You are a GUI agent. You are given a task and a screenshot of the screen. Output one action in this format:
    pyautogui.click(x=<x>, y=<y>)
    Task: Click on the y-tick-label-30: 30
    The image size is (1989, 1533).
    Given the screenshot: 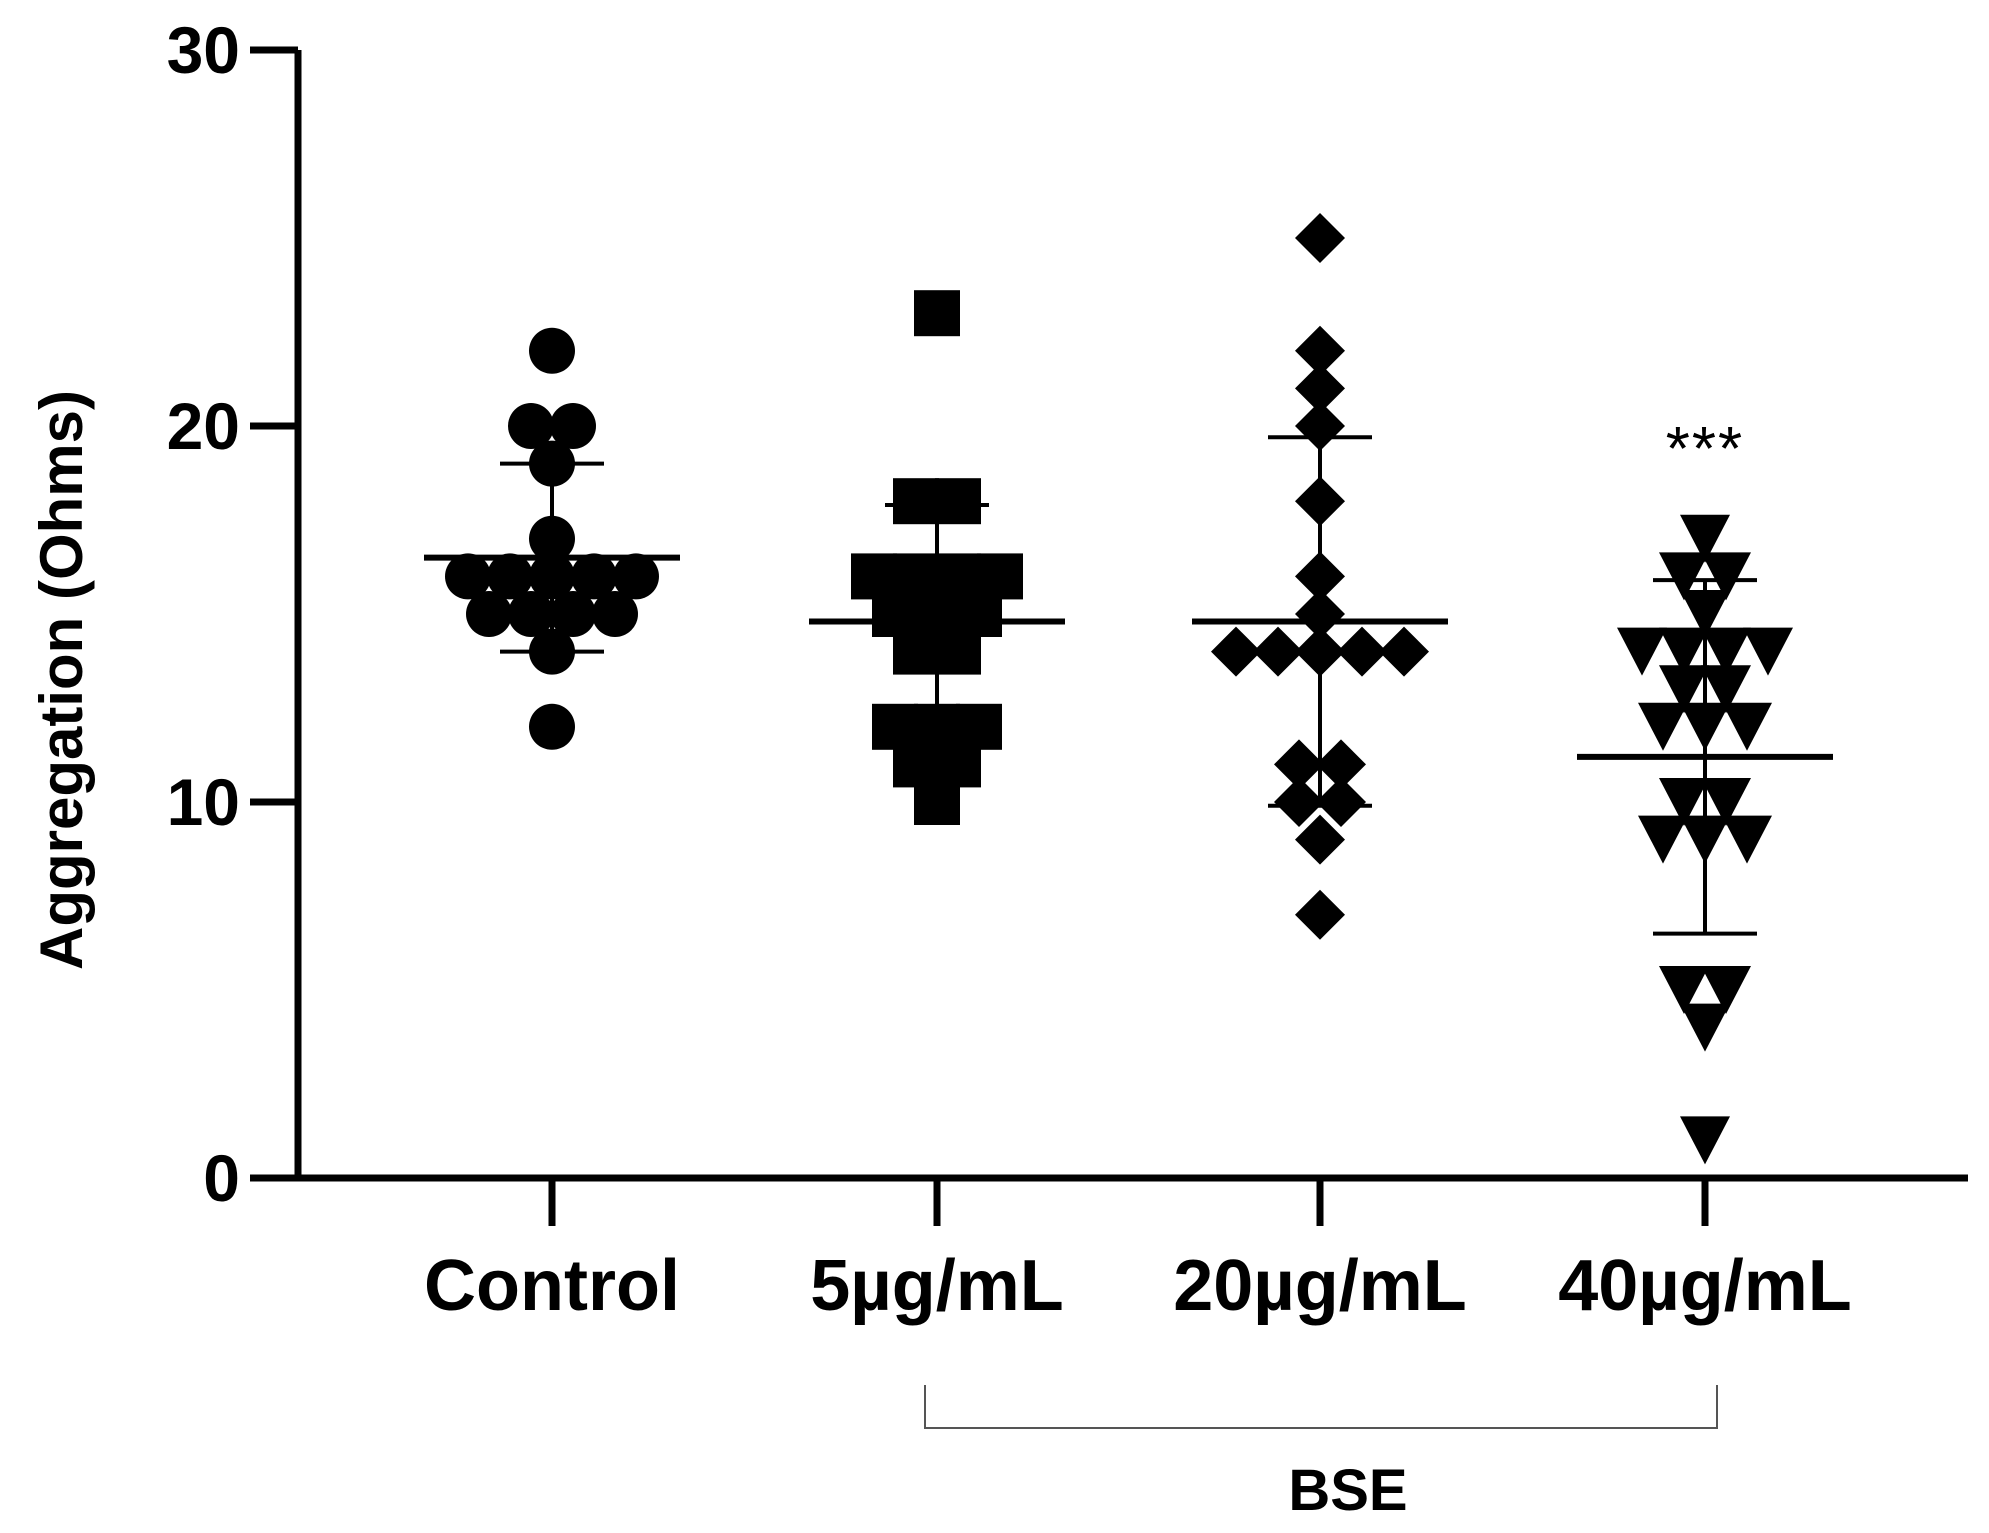 What is the action you would take?
    pyautogui.click(x=203, y=50)
    